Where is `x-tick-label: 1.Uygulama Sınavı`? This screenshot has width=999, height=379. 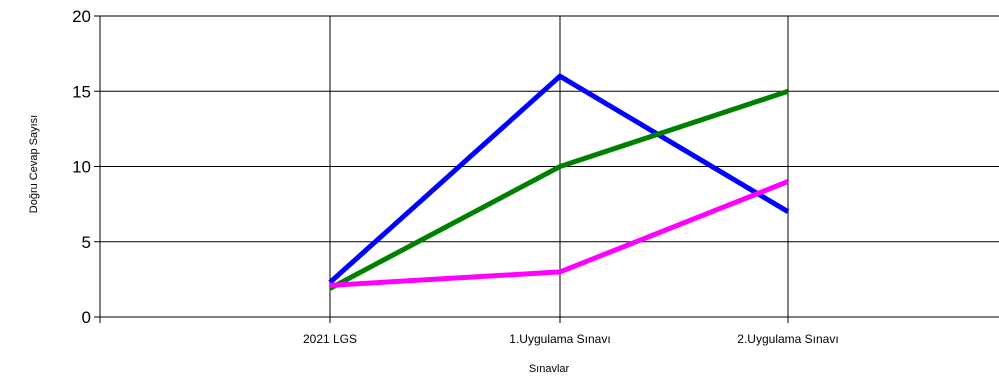
x-tick-label: 1.Uygulama Sınavı is located at coordinates (559, 339).